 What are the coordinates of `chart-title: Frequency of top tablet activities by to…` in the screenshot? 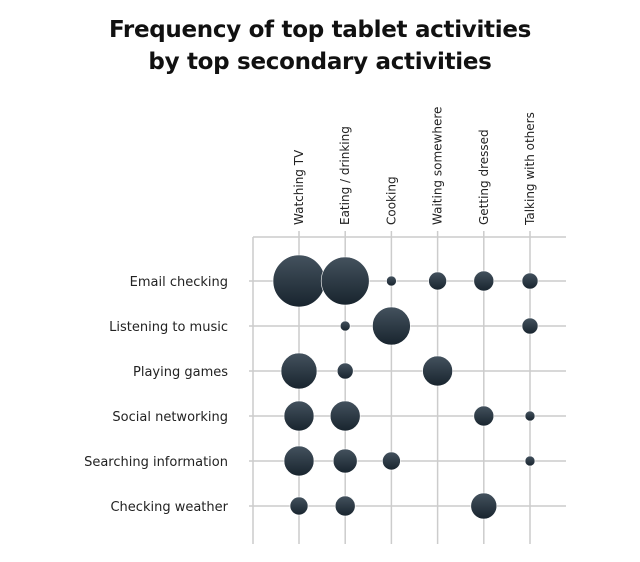 It's located at (320, 46).